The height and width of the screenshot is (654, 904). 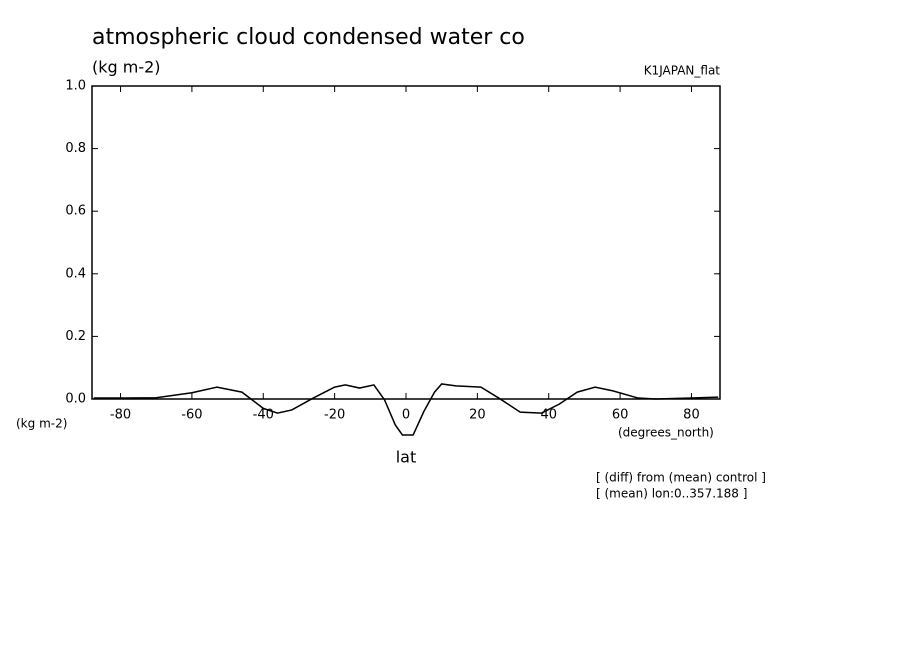 What do you see at coordinates (308, 37) in the screenshot?
I see `chart-title: atmospheric cloud condensed water co` at bounding box center [308, 37].